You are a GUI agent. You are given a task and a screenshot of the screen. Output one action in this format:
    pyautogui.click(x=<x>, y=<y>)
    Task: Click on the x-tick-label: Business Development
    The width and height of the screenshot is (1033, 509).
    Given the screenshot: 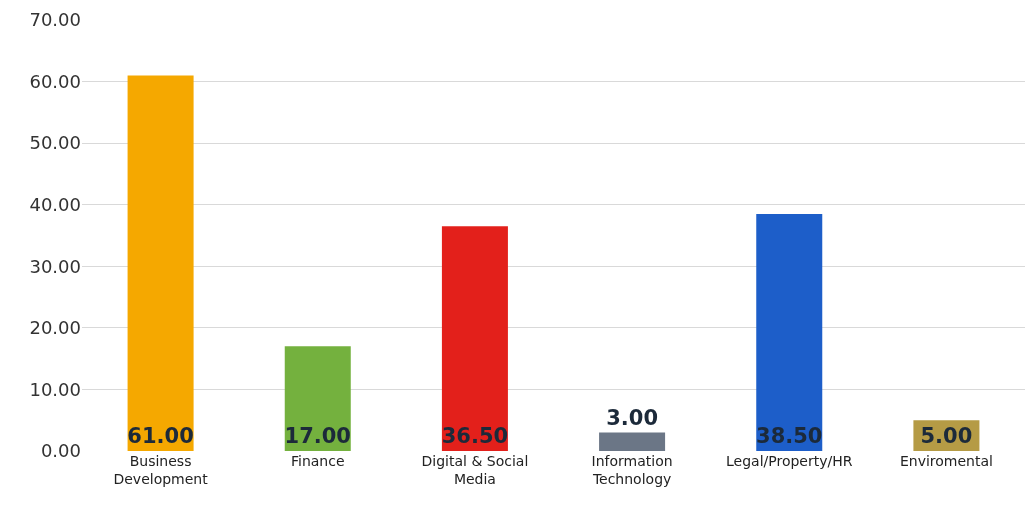 What is the action you would take?
    pyautogui.click(x=161, y=470)
    